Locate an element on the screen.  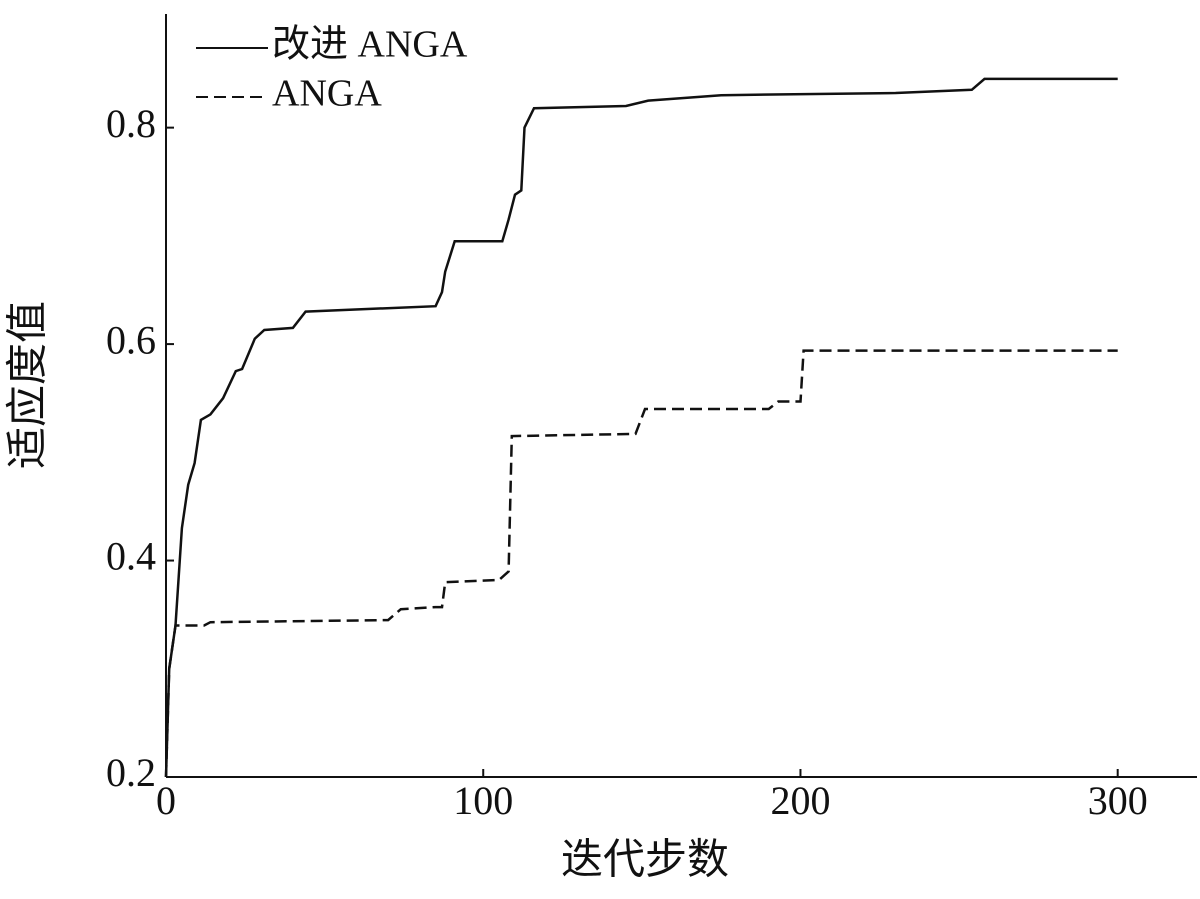
y-tick-label: 0.2 is located at coordinates (131, 772).